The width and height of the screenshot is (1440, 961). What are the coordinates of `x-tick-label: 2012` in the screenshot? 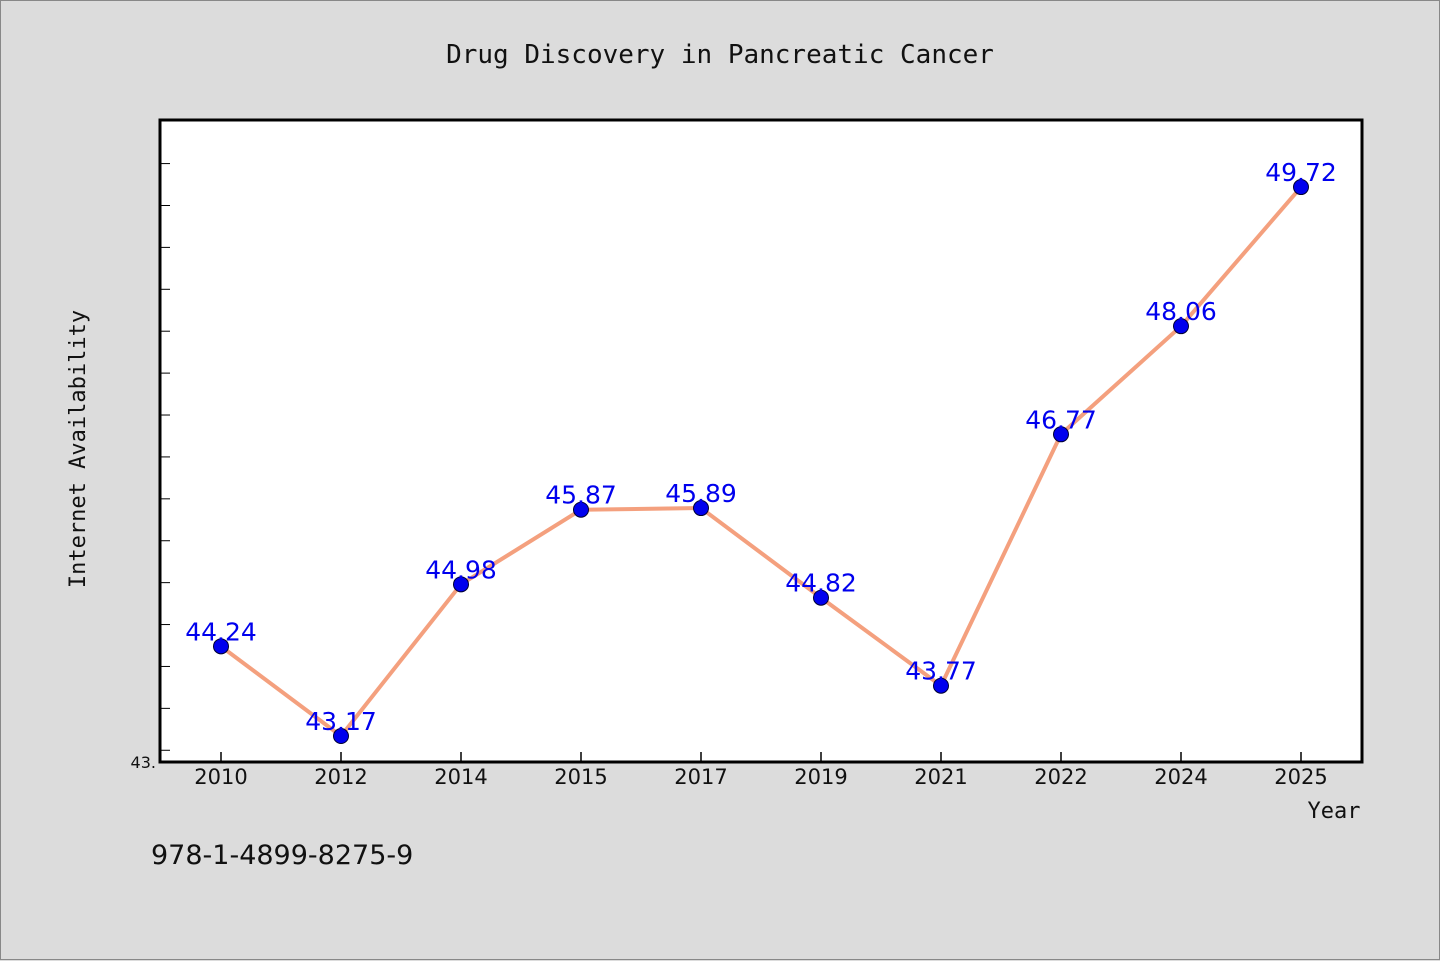 It's located at (340, 777).